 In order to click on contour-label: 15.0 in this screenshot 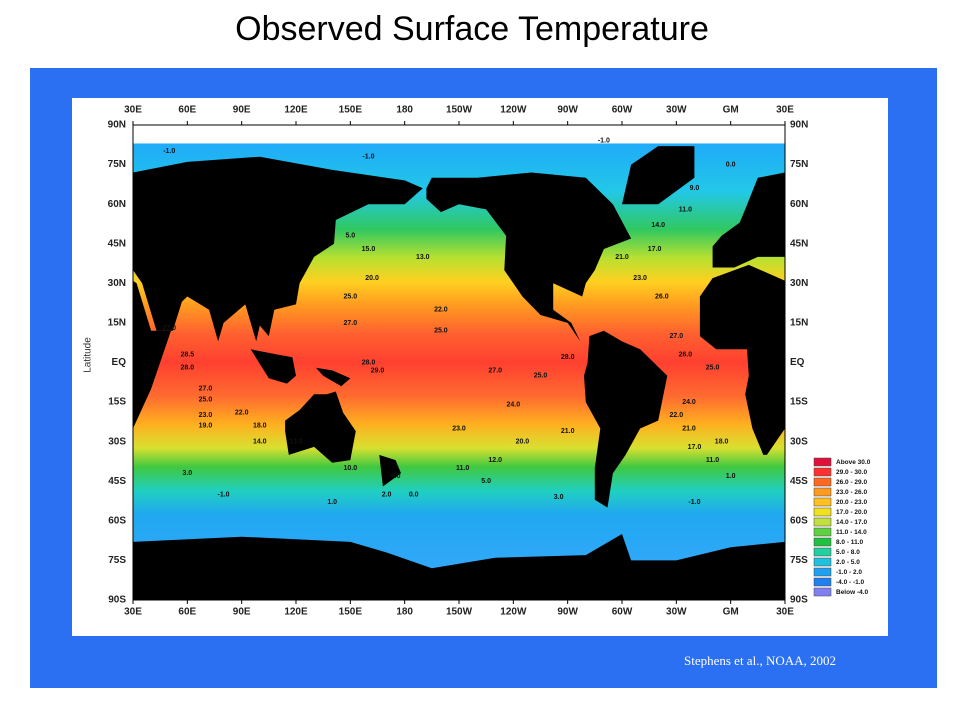, I will do `click(369, 249)`.